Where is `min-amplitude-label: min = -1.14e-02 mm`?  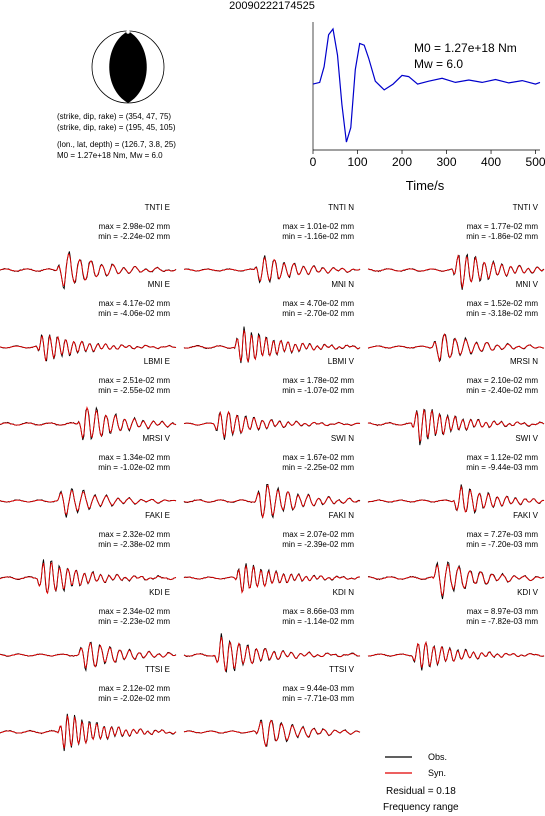
min-amplitude-label: min = -1.14e-02 mm is located at coordinates (318, 621).